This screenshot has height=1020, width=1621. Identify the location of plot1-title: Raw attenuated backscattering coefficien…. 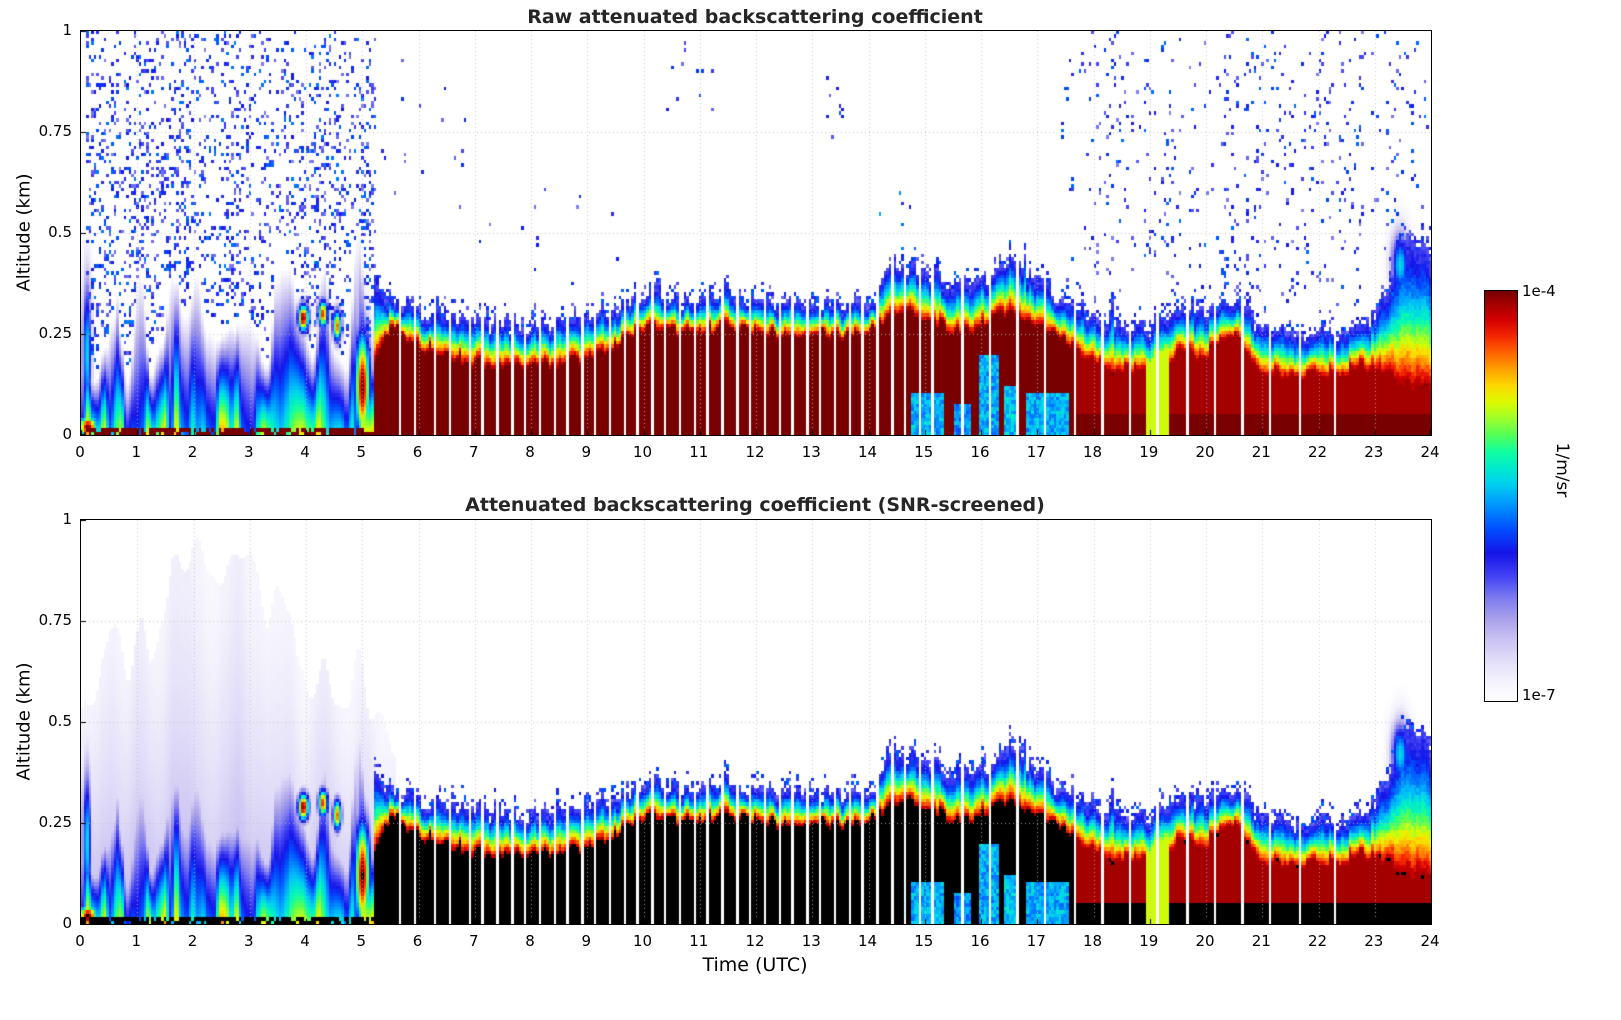
(755, 17).